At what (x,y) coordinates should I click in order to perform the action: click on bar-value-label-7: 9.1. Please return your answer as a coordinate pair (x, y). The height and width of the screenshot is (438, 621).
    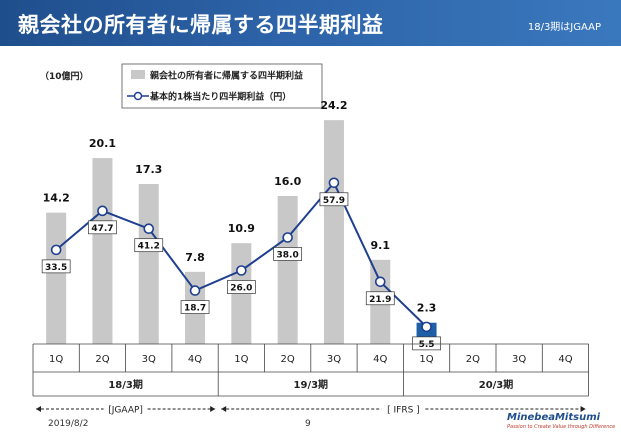
    Looking at the image, I should click on (381, 245).